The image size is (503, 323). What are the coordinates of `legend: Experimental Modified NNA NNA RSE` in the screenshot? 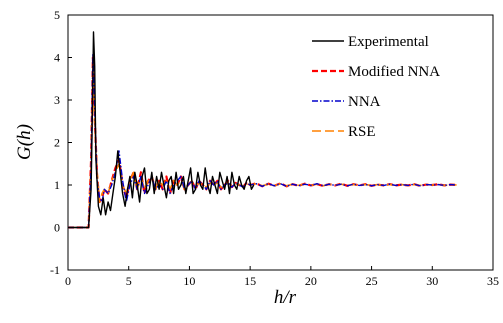 It's located at (376, 87).